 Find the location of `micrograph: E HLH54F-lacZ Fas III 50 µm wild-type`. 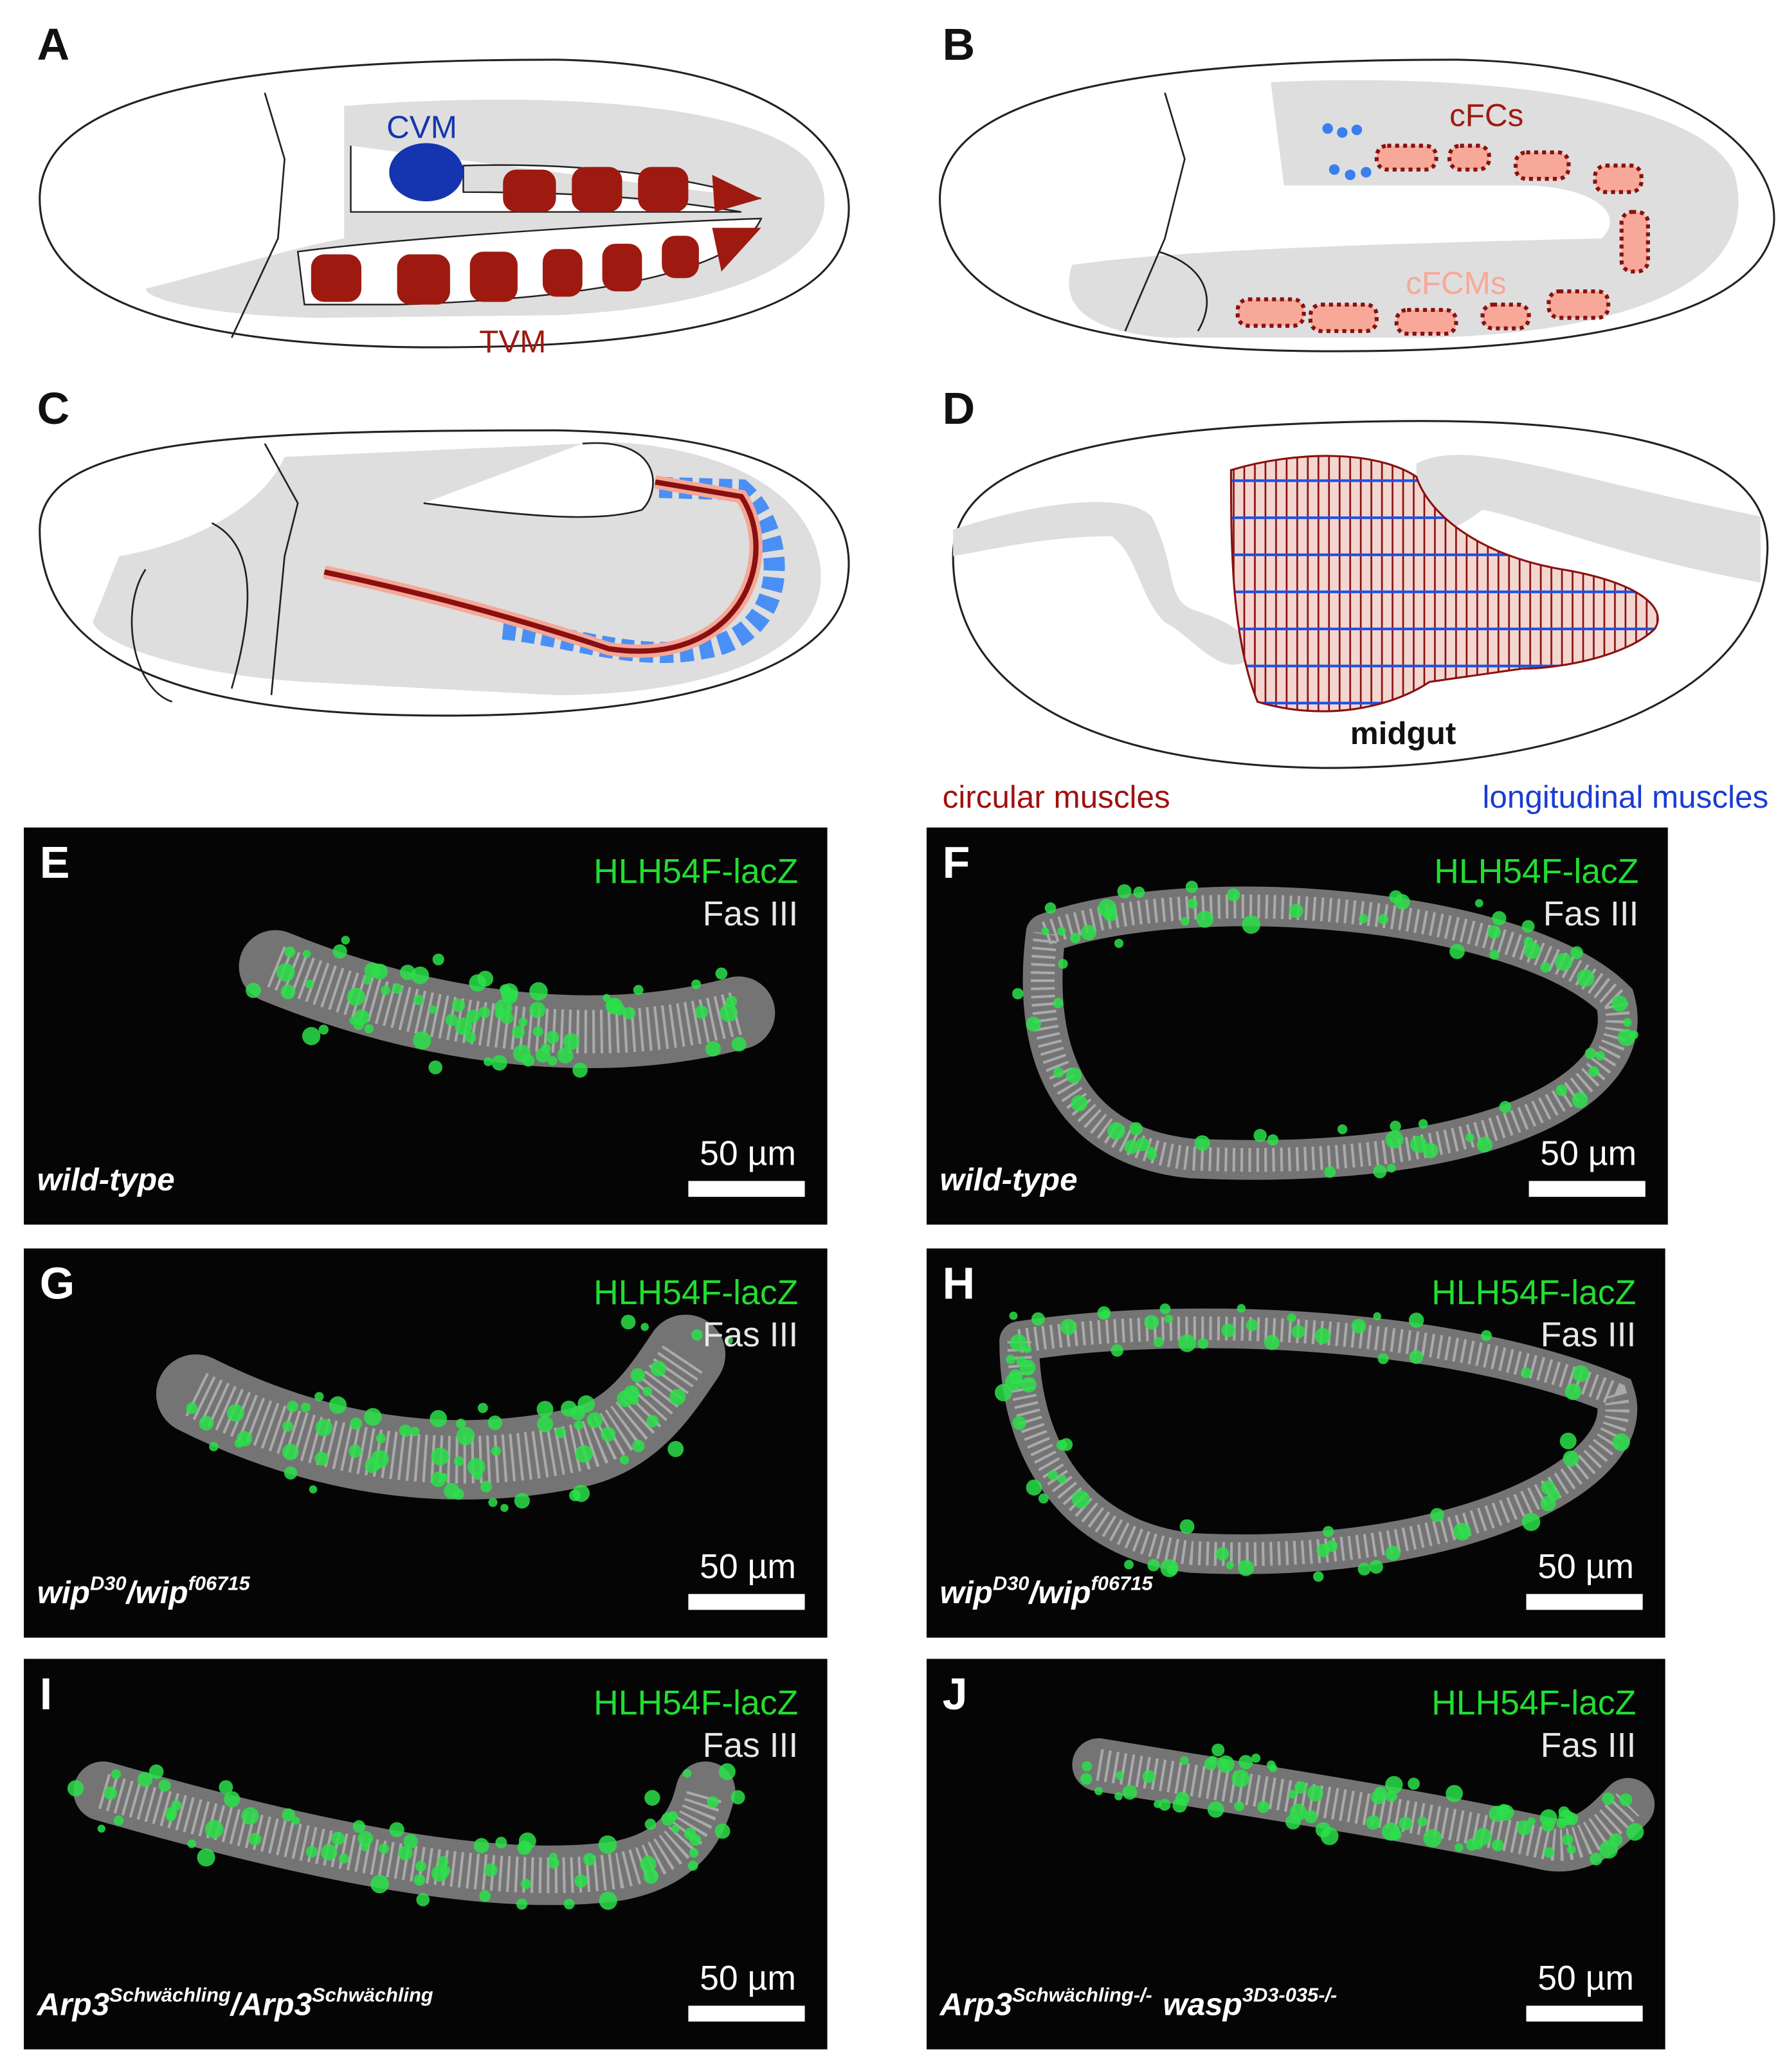

micrograph: E HLH54F-lacZ Fas III 50 µm wild-type is located at coordinates (426, 1026).